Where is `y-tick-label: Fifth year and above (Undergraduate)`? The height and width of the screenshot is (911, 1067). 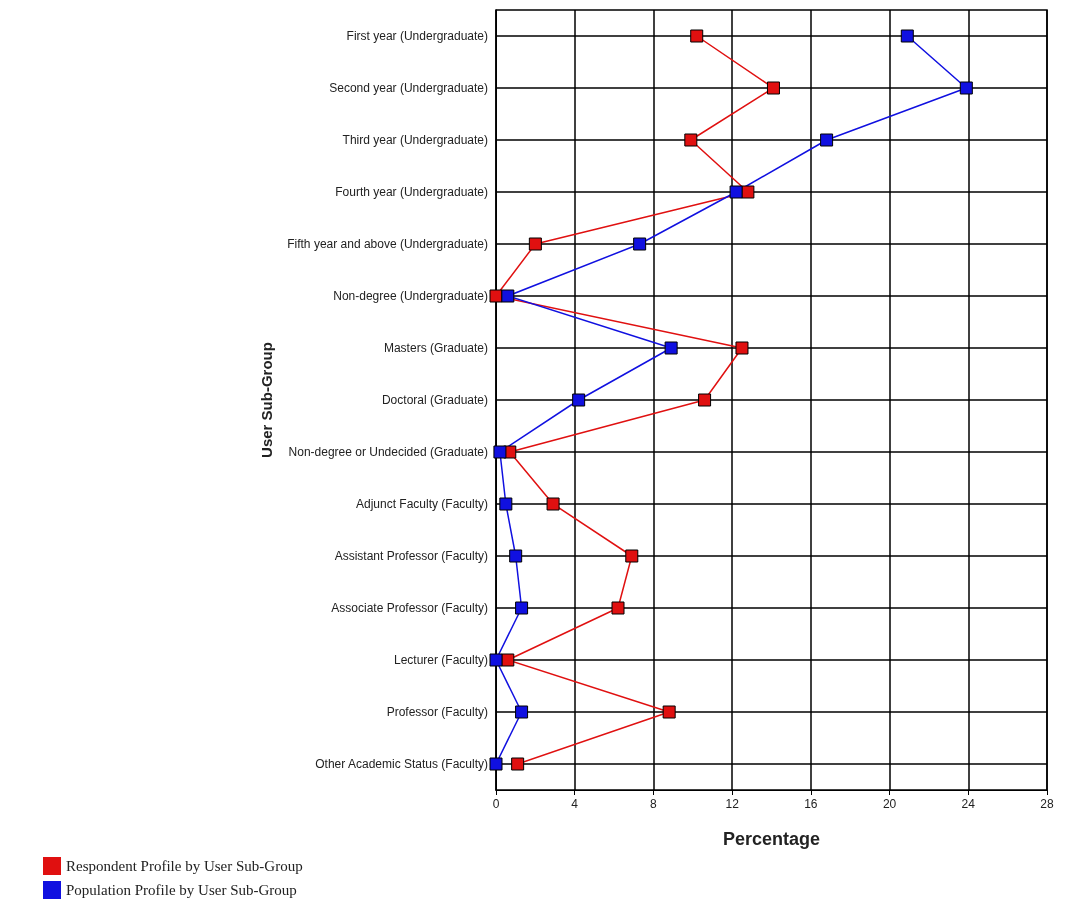
y-tick-label: Fifth year and above (Undergraduate) is located at coordinates (387, 244).